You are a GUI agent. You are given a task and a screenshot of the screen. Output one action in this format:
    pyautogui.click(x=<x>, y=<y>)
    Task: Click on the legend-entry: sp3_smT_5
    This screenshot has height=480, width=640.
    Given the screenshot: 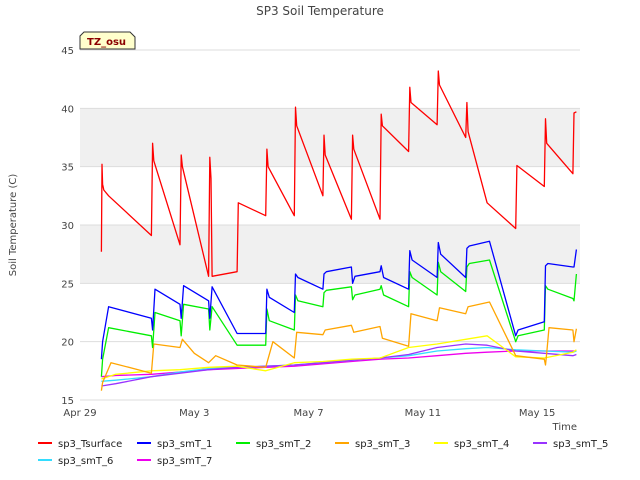 What is the action you would take?
    pyautogui.click(x=570, y=444)
    